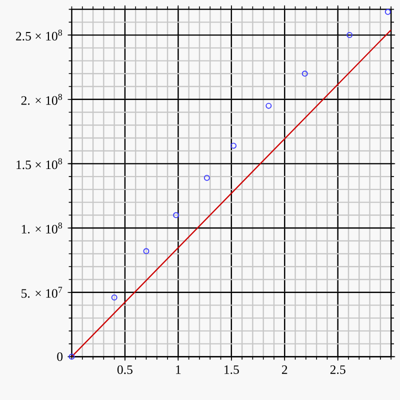 This screenshot has height=400, width=400. What do you see at coordinates (39, 35) in the screenshot?
I see `y-tick-label: 2.5 × 10$^{8}$` at bounding box center [39, 35].